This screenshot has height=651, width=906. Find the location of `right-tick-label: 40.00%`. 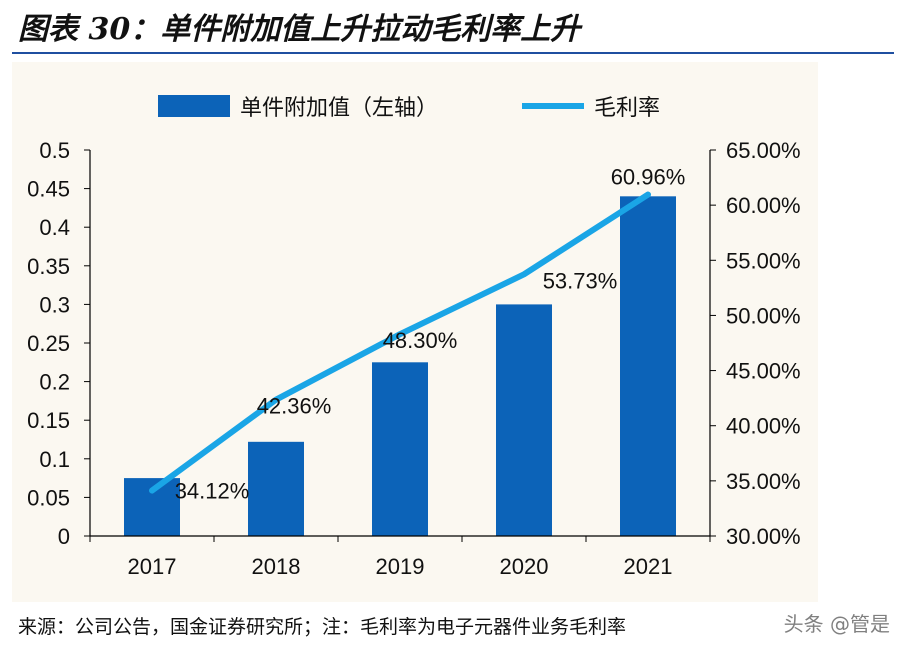

right-tick-label: 40.00% is located at coordinates (763, 426).